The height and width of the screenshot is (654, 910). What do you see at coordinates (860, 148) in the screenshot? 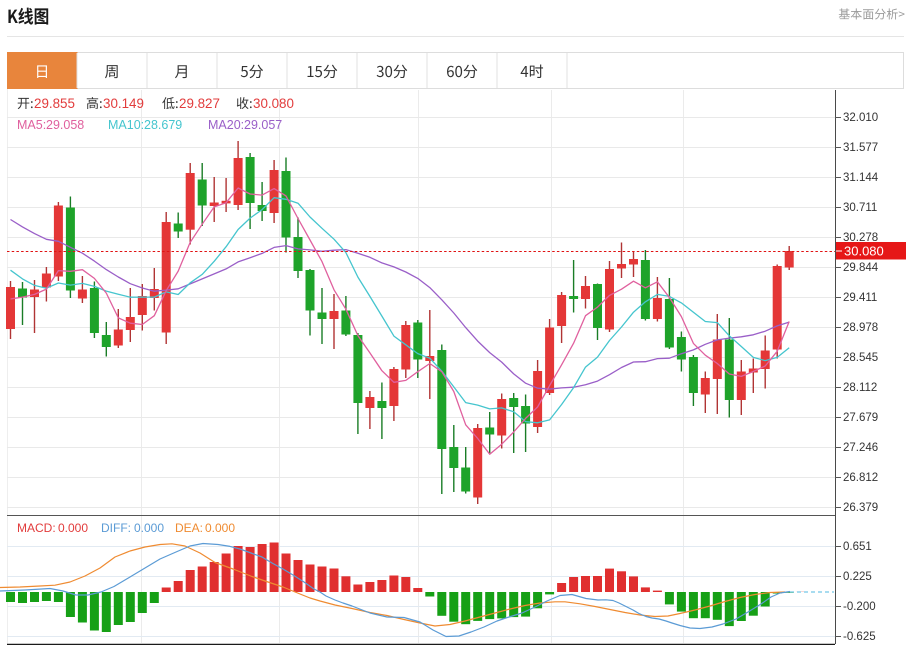
I see `svg-text: 31.577` at bounding box center [860, 148].